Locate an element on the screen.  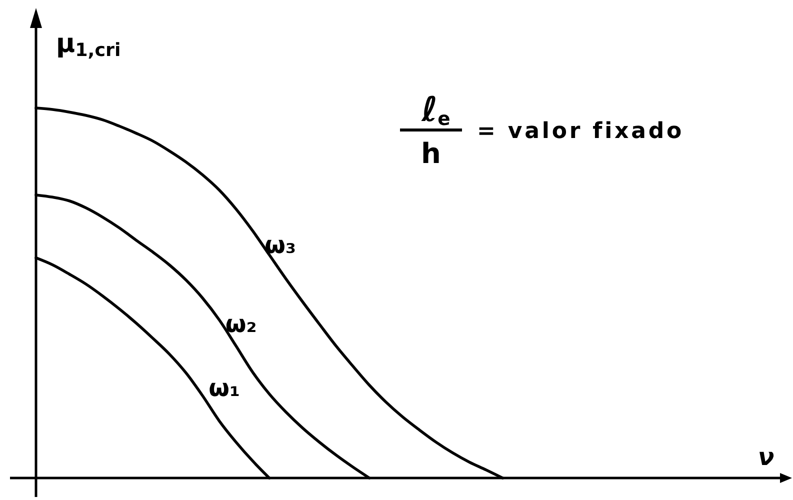
y-axis-title: μ$_{1,cri}$ is located at coordinates (88, 45).